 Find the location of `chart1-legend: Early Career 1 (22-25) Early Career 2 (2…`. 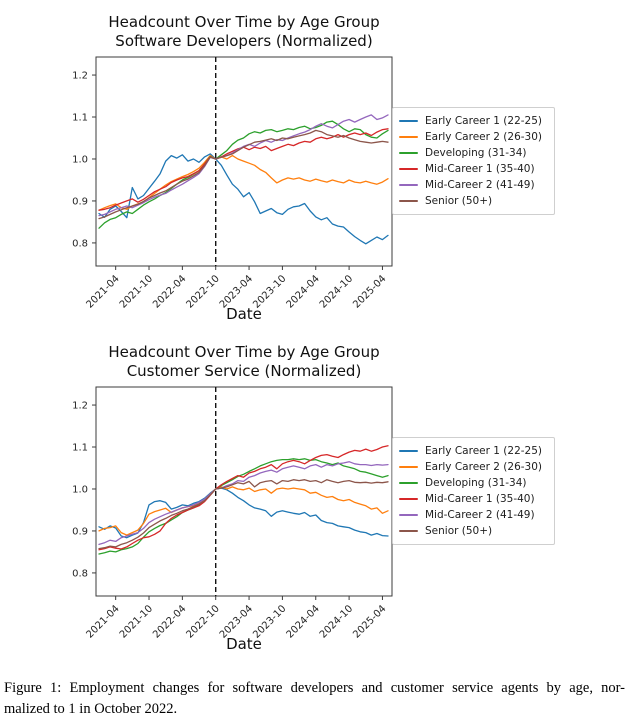

chart1-legend: Early Career 1 (22-25) Early Career 2 (2… is located at coordinates (473, 161).